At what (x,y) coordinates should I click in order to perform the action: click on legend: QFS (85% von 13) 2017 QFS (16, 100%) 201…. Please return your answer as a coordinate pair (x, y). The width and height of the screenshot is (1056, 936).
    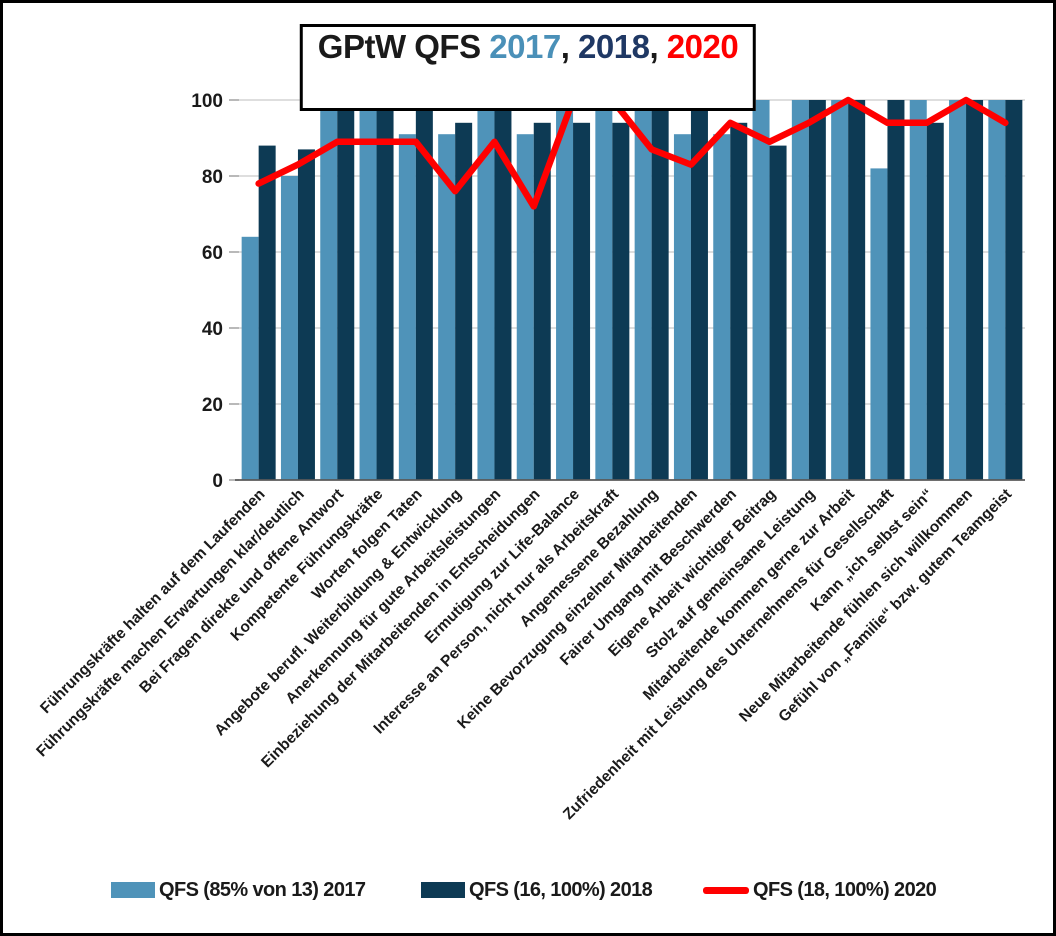
    Looking at the image, I should click on (528, 895).